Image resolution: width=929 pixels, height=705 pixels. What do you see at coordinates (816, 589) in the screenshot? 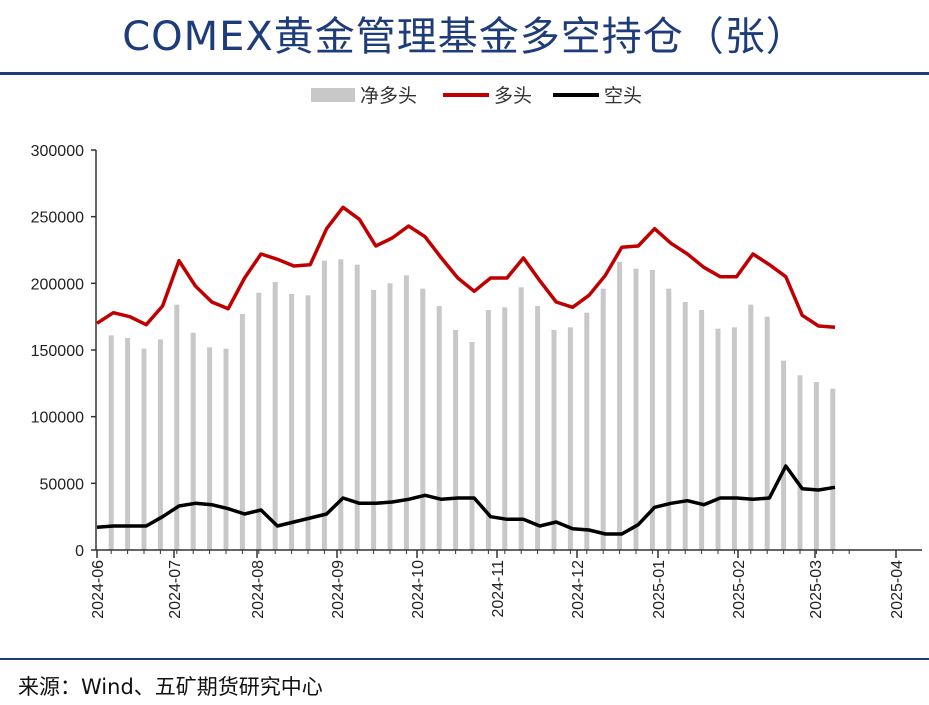
I see `x-tick-label: 2025-03` at bounding box center [816, 589].